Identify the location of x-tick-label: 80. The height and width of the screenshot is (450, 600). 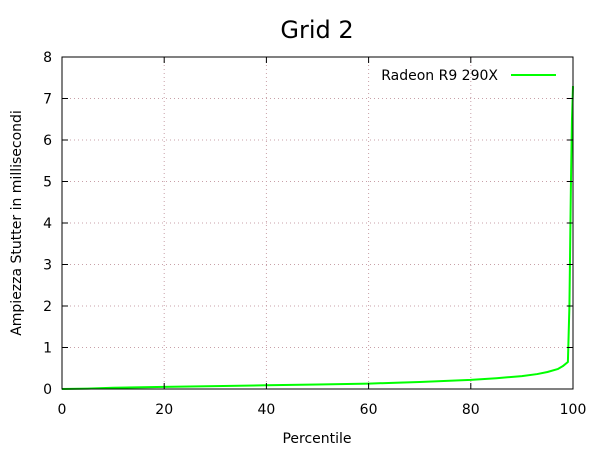
(471, 410).